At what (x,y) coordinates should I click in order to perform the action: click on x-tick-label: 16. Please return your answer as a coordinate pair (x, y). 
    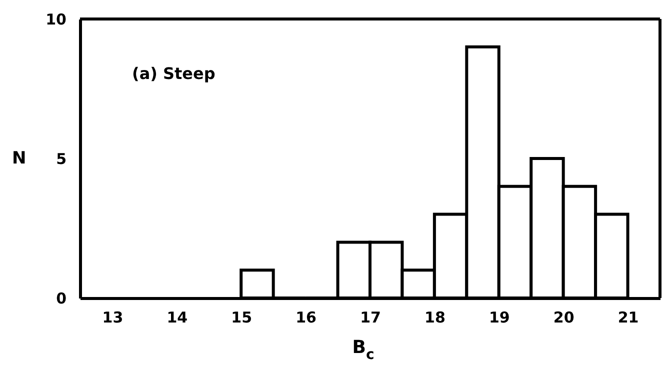
    Looking at the image, I should click on (306, 317).